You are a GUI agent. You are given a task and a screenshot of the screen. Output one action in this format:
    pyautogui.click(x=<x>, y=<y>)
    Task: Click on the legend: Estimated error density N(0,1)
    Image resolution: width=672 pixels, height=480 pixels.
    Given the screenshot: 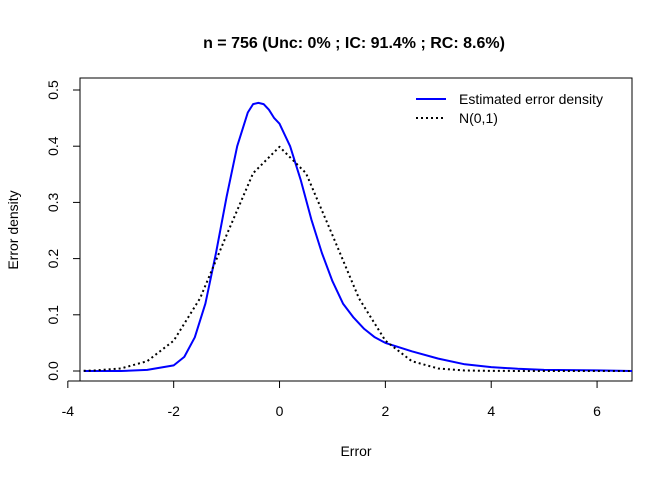 What is the action you would take?
    pyautogui.click(x=509, y=108)
    